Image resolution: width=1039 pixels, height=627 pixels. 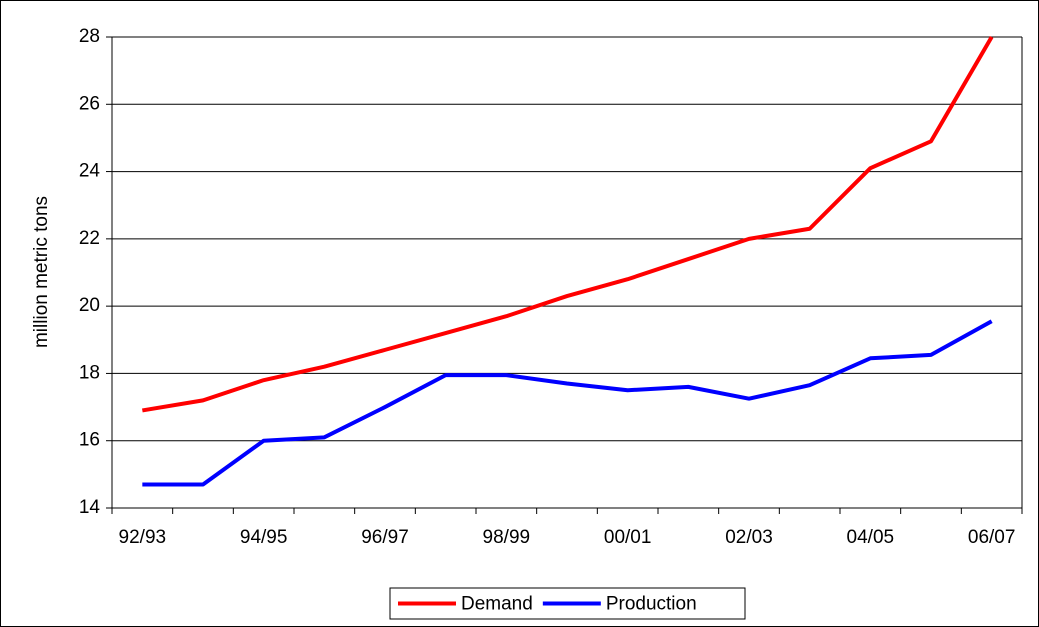 I want to click on x-tick-label: 00/01, so click(x=628, y=537).